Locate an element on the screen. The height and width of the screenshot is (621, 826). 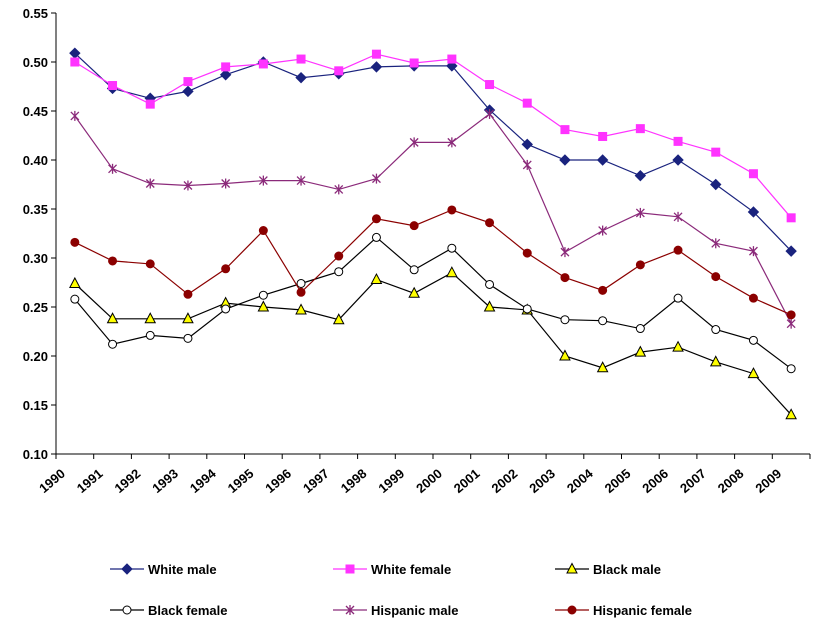
legend-label: White male is located at coordinates (182, 569).